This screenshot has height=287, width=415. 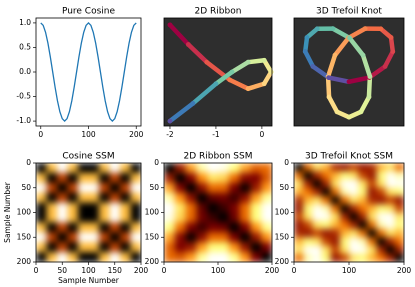 What do you see at coordinates (88, 72) in the screenshot?
I see `plot-frame` at bounding box center [88, 72].